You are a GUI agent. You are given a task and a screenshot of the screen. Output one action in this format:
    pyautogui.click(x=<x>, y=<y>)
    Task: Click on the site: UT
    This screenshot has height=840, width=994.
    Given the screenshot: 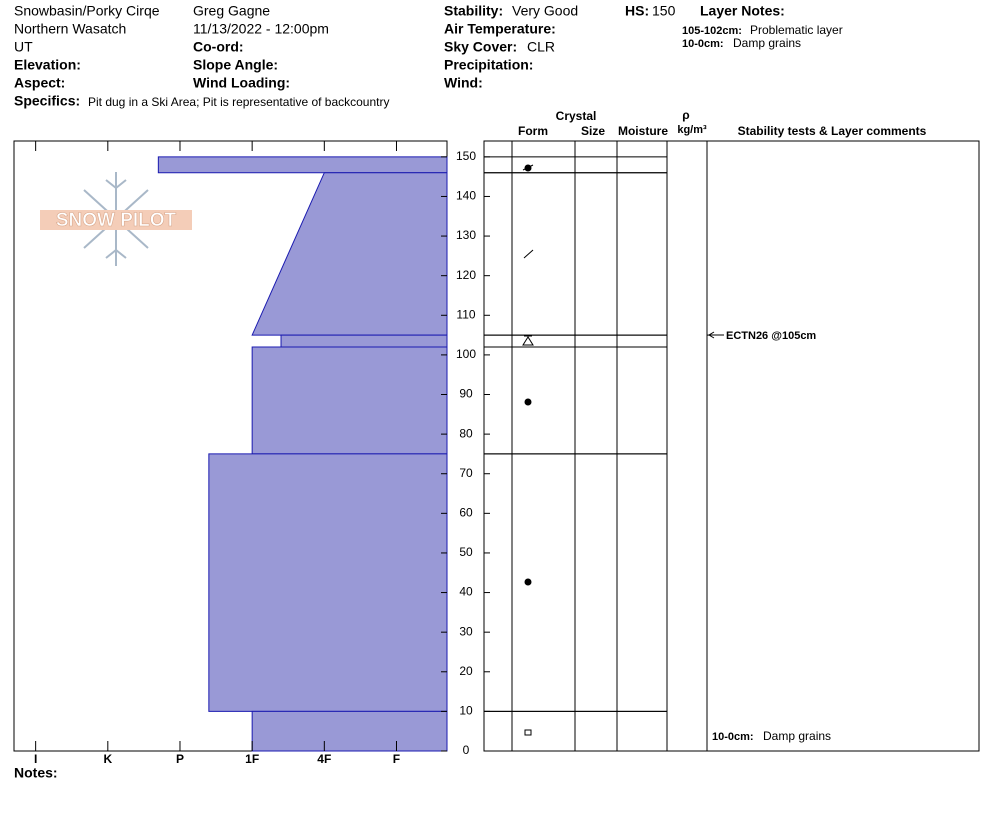 What is the action you would take?
    pyautogui.click(x=23, y=47)
    